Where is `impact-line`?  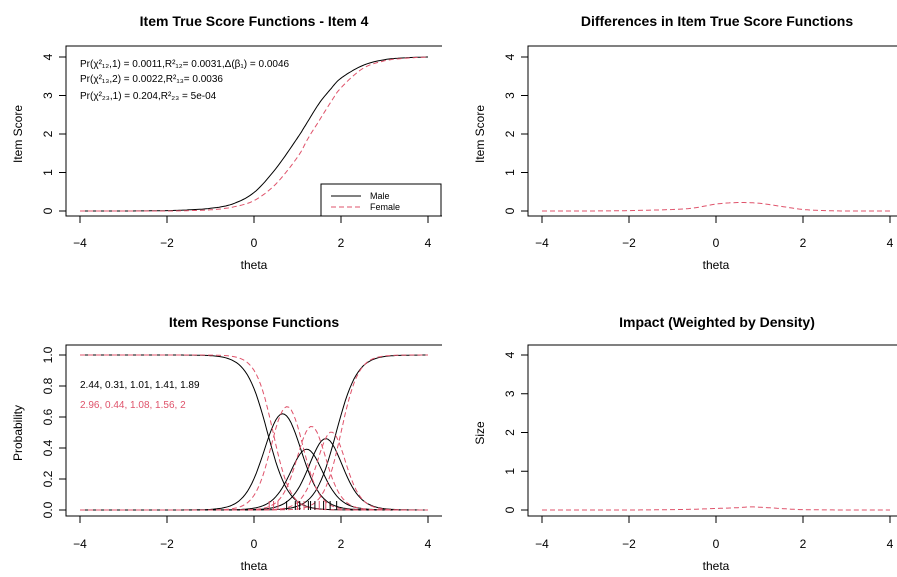 impact-line is located at coordinates (716, 508).